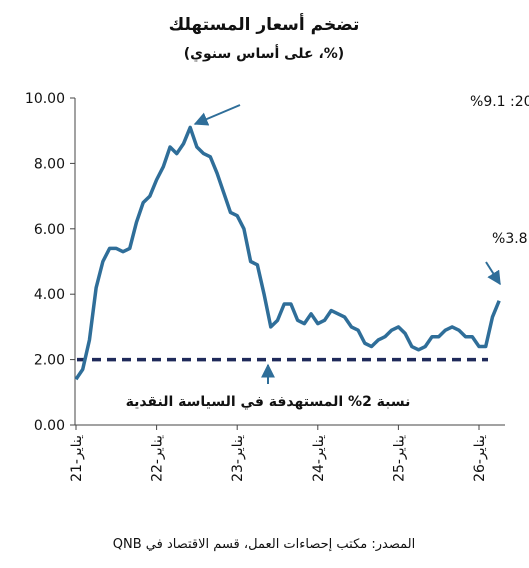 The width and height of the screenshot is (529, 568). I want to click on y-tick-label: 8.00, so click(49, 164).